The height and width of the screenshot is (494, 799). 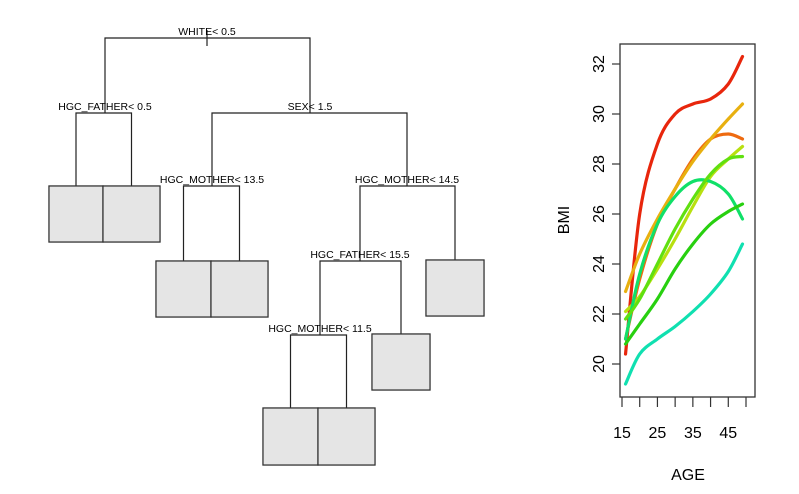 I want to click on split-label: SEX< 1.5, so click(x=310, y=107).